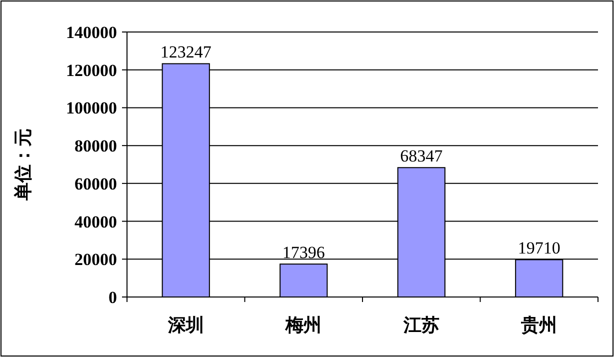  Describe the element at coordinates (95, 260) in the screenshot. I see `y-tick-label: 20000` at that location.